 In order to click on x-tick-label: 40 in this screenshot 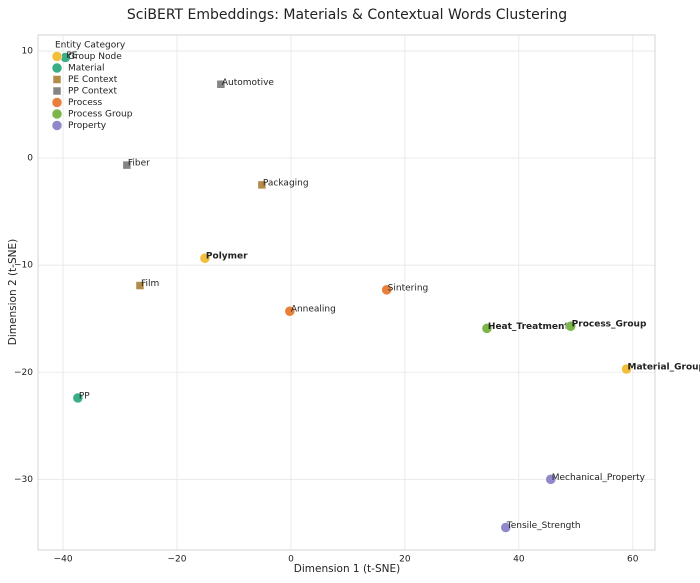, I will do `click(519, 560)`.